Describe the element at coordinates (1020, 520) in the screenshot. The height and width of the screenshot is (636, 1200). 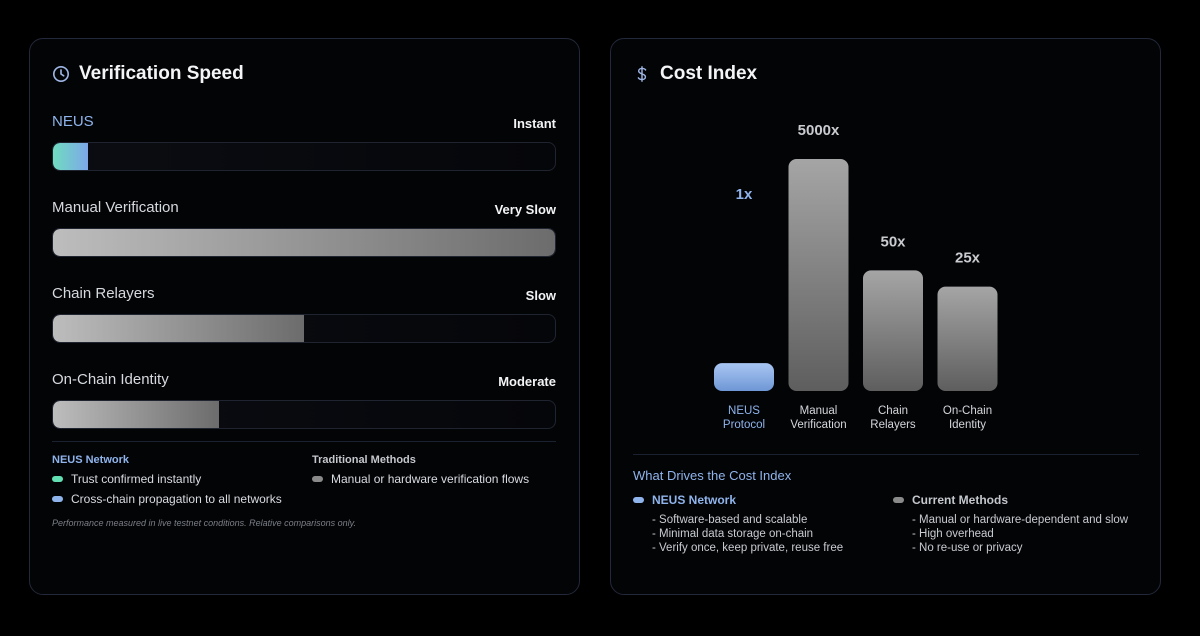
I see `drives-item: - Manual or hardware-dependent and slow` at that location.